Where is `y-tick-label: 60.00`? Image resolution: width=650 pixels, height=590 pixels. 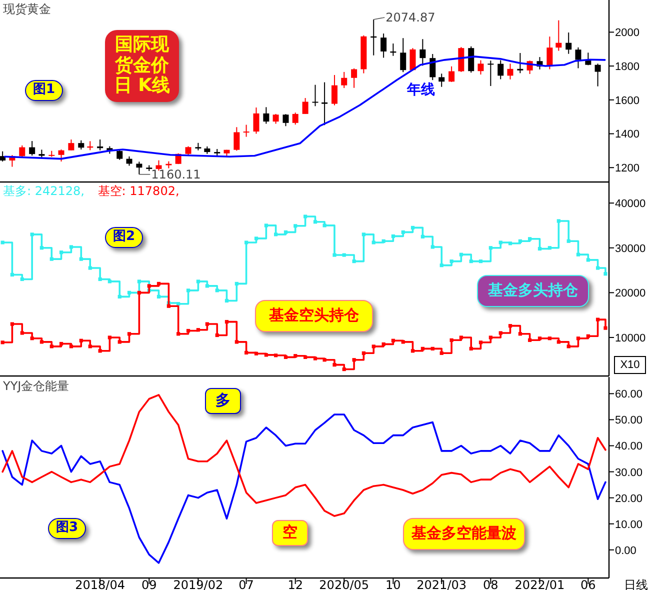
y-tick-label: 60.00 is located at coordinates (629, 394).